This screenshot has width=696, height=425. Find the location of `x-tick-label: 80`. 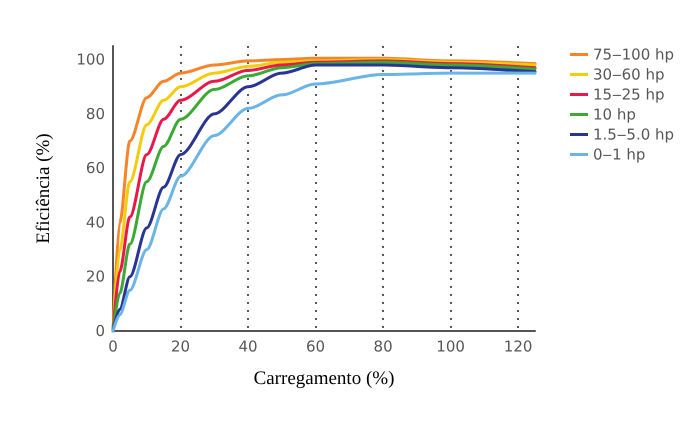

x-tick-label: 80 is located at coordinates (383, 347).